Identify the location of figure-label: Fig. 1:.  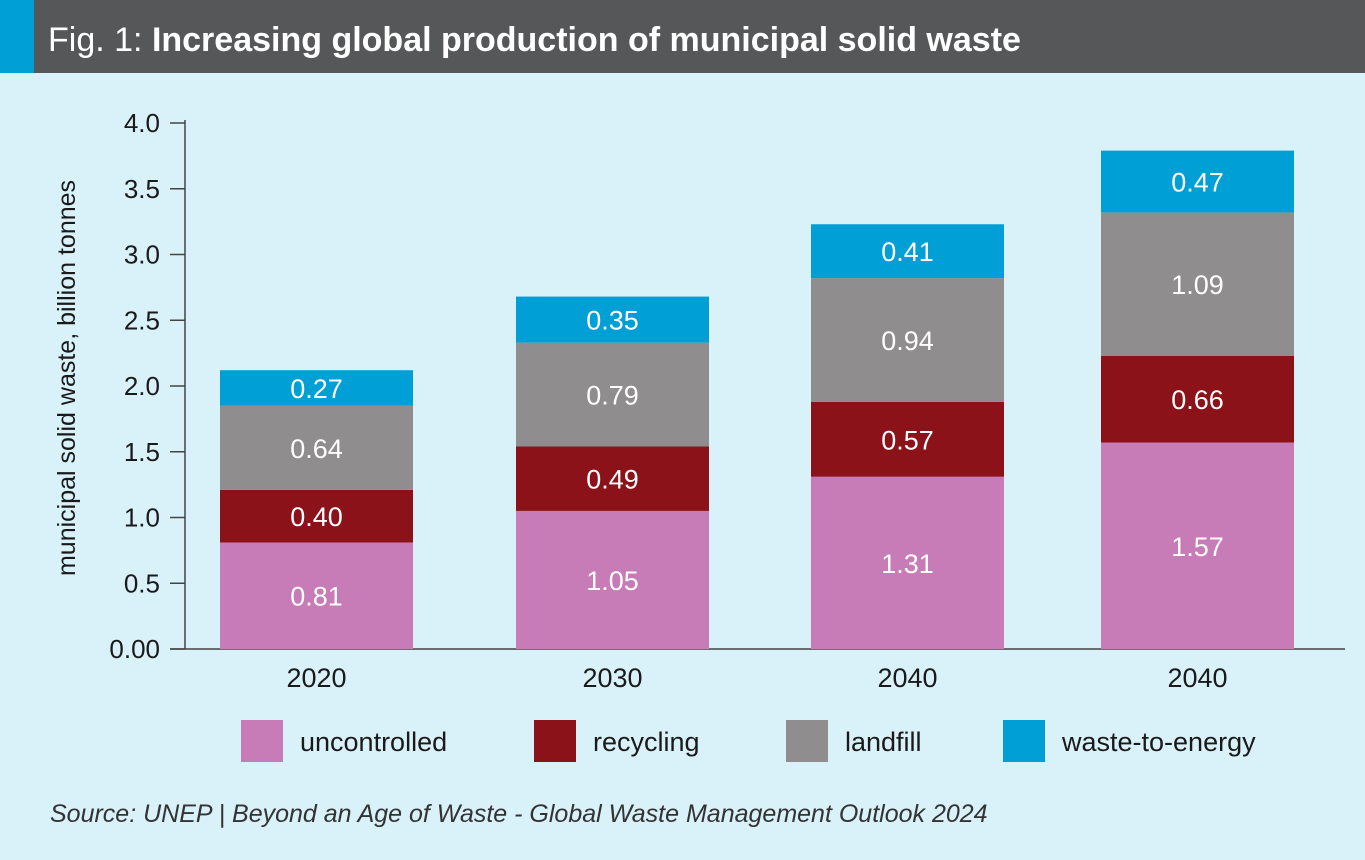
(95, 40).